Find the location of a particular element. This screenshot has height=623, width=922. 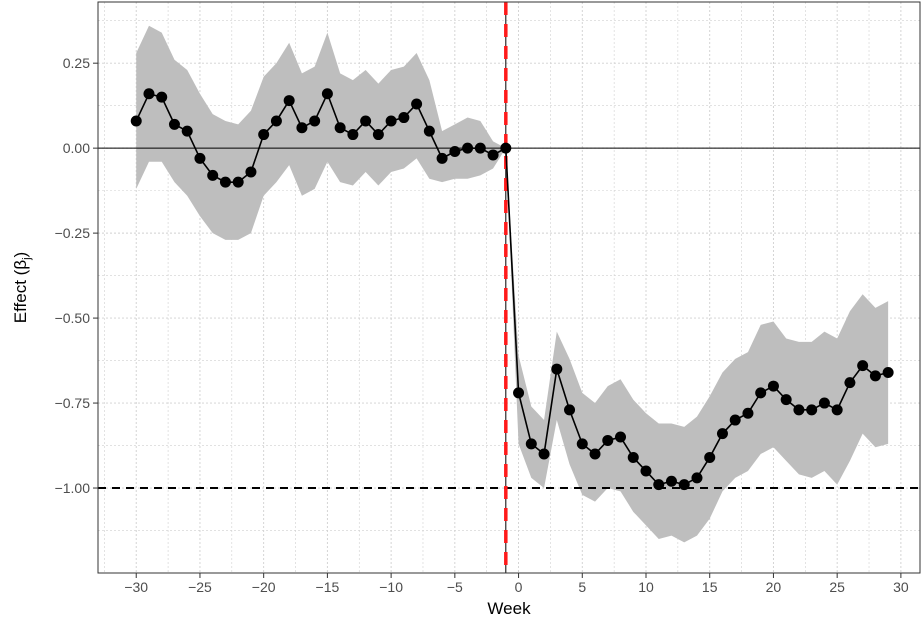

y-axis-title-subscript: j is located at coordinates (27, 258).